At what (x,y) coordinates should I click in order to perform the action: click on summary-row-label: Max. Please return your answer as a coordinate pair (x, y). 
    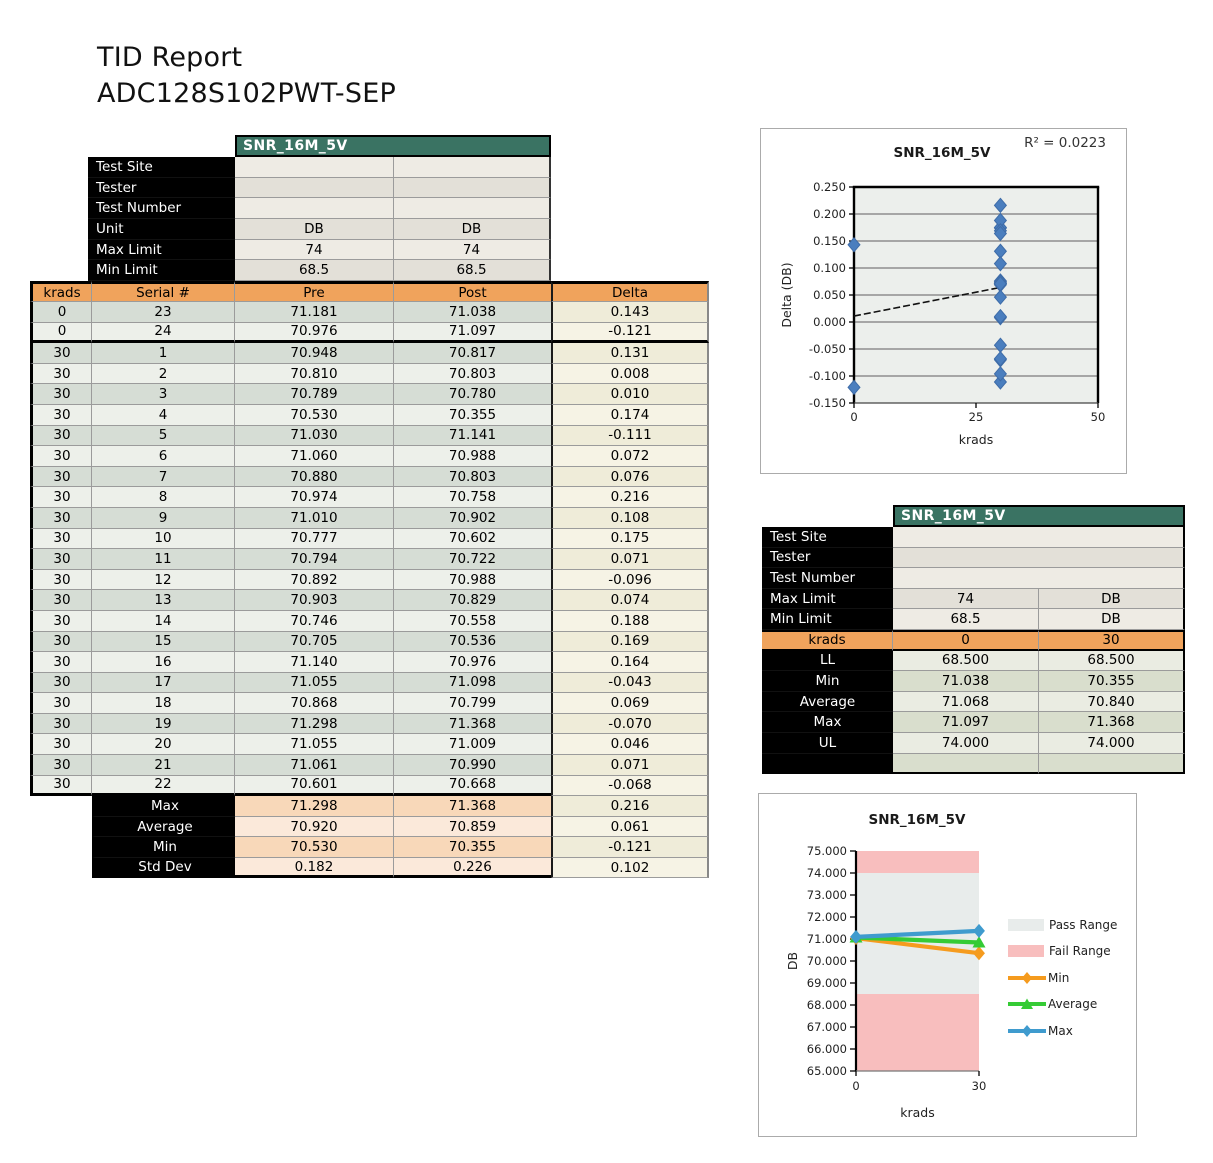
    Looking at the image, I should click on (163, 806).